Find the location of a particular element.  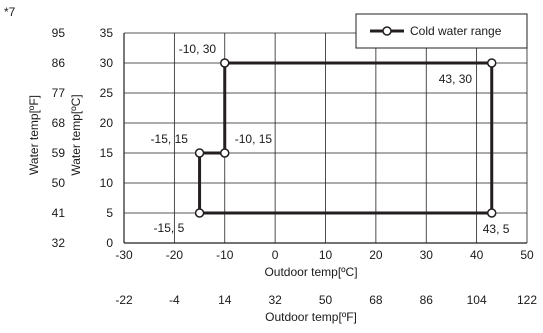

y-tick-label-secondary: 50 is located at coordinates (59, 183).